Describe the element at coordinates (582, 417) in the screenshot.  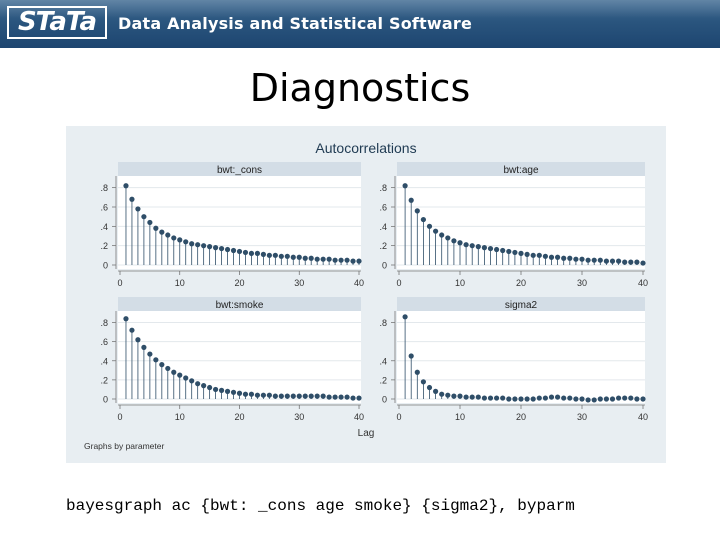
I see `x-tick-label-sigma2: 30` at that location.